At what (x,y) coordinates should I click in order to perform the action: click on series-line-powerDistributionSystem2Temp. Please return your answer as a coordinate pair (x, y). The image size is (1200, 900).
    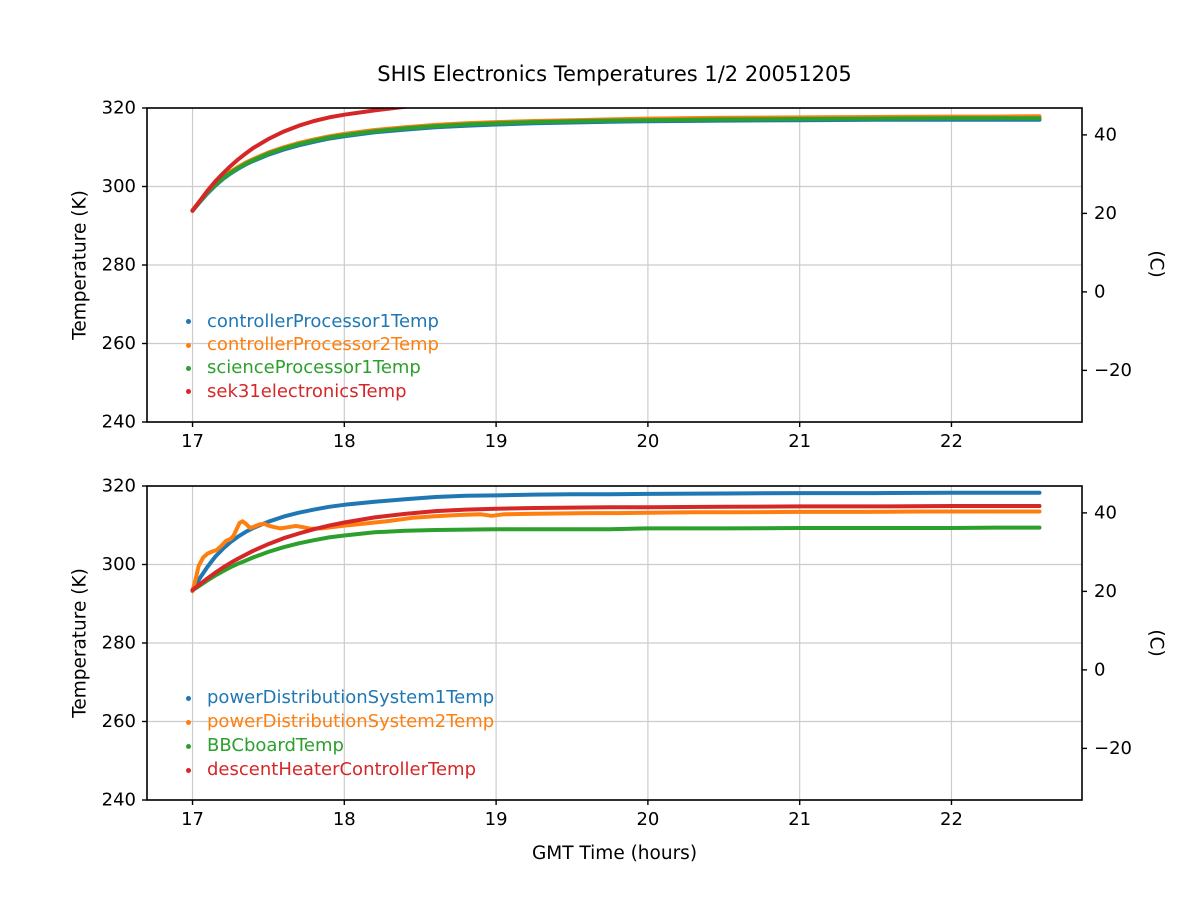
    Looking at the image, I should click on (616, 551).